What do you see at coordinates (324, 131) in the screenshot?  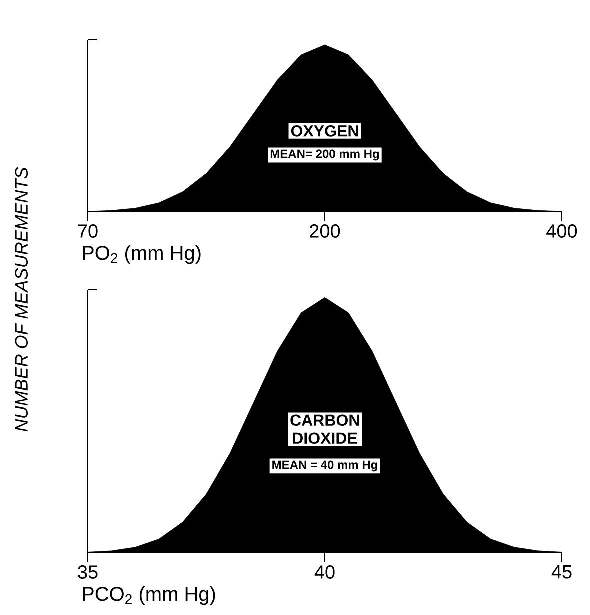 I see `annotation: OXYGEN` at bounding box center [324, 131].